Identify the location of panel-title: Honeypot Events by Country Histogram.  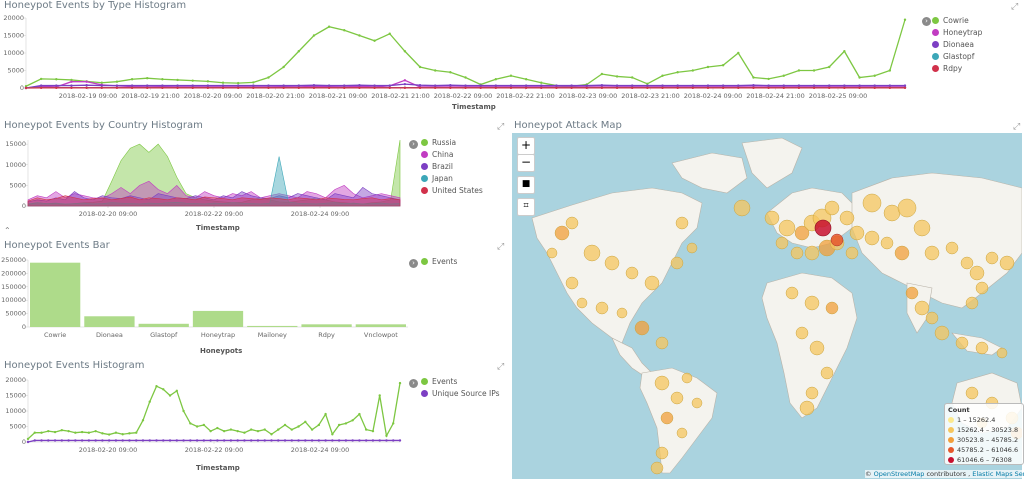
(103, 125).